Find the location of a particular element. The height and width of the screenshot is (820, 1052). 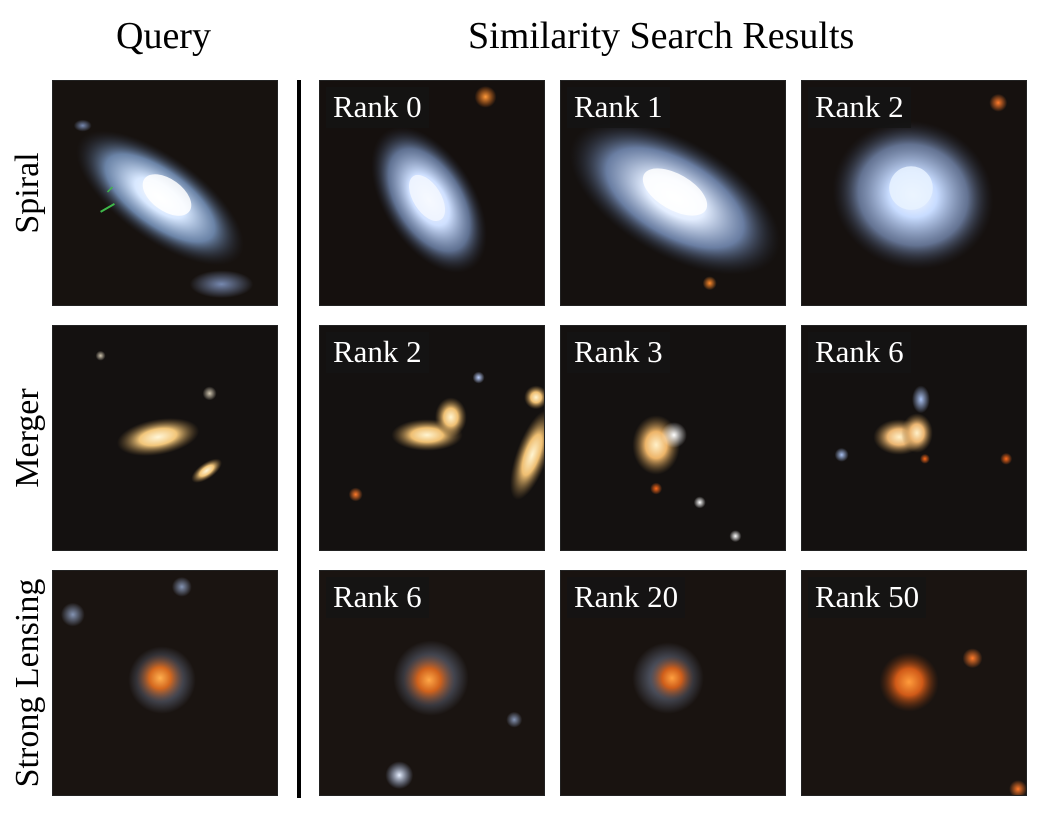

lensing-galaxy-image is located at coordinates (165, 683).